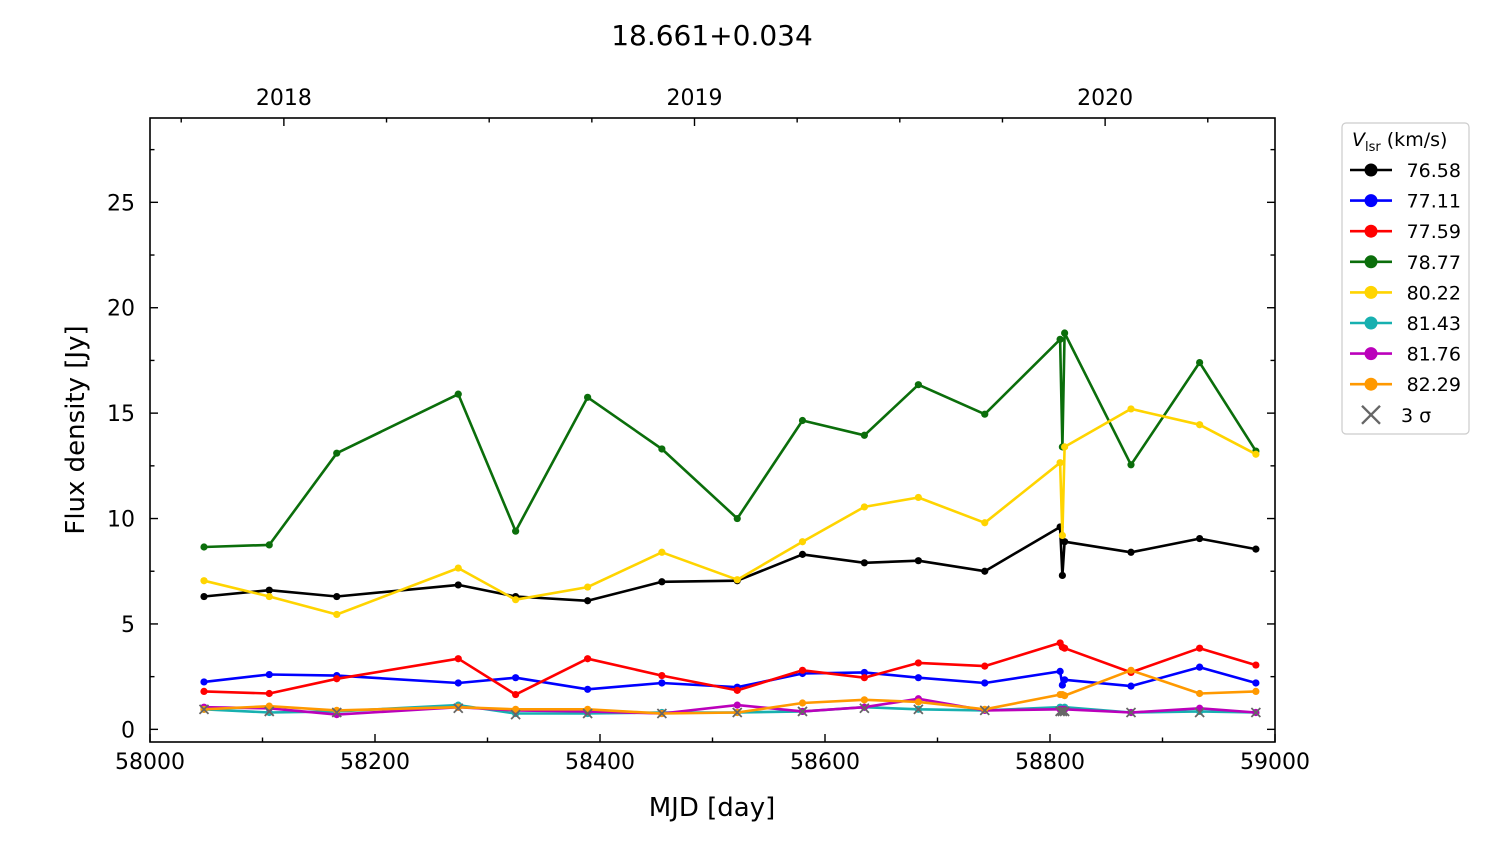 Image resolution: width=1500 pixels, height=844 pixels. I want to click on legend-item-sigma: 3 σ, so click(1396, 416).